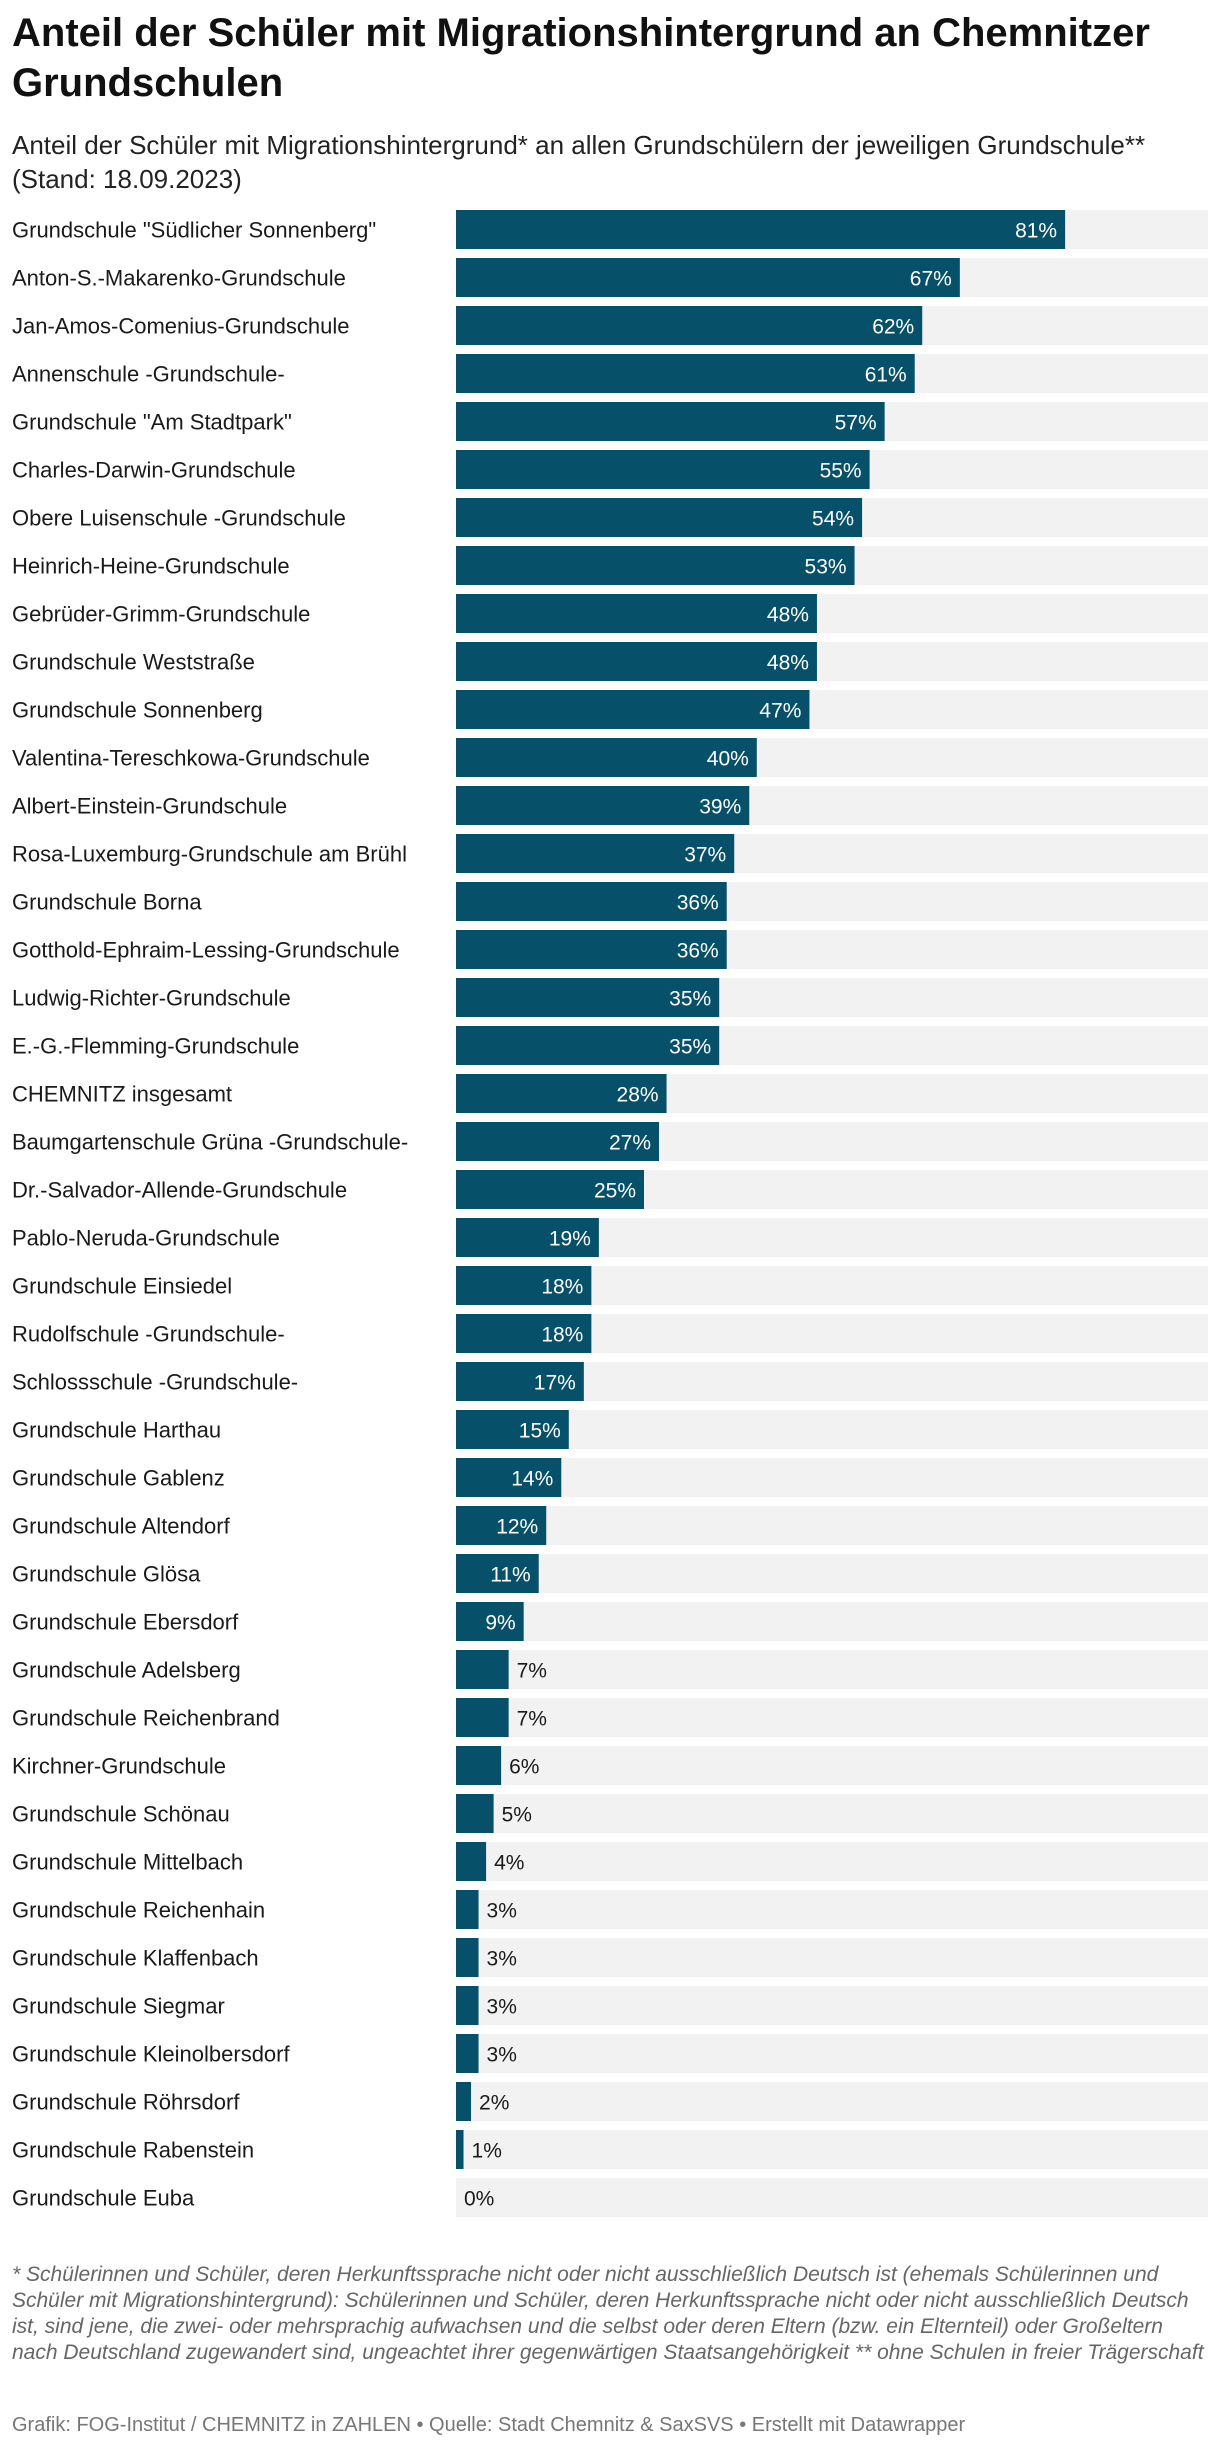 The image size is (1220, 2452). I want to click on bar-row: Gebrüder-Grimm-Grundschule 48%, so click(610, 613).